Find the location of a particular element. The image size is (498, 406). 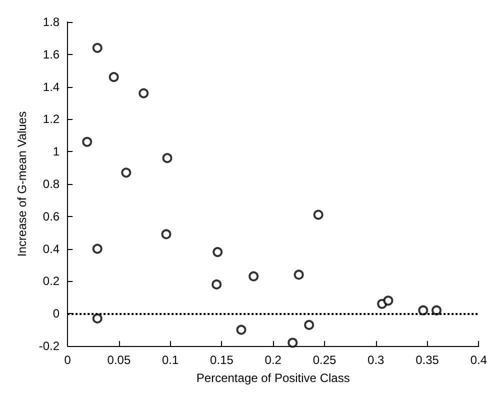

y-tick-label: 1.4 is located at coordinates (51, 87).